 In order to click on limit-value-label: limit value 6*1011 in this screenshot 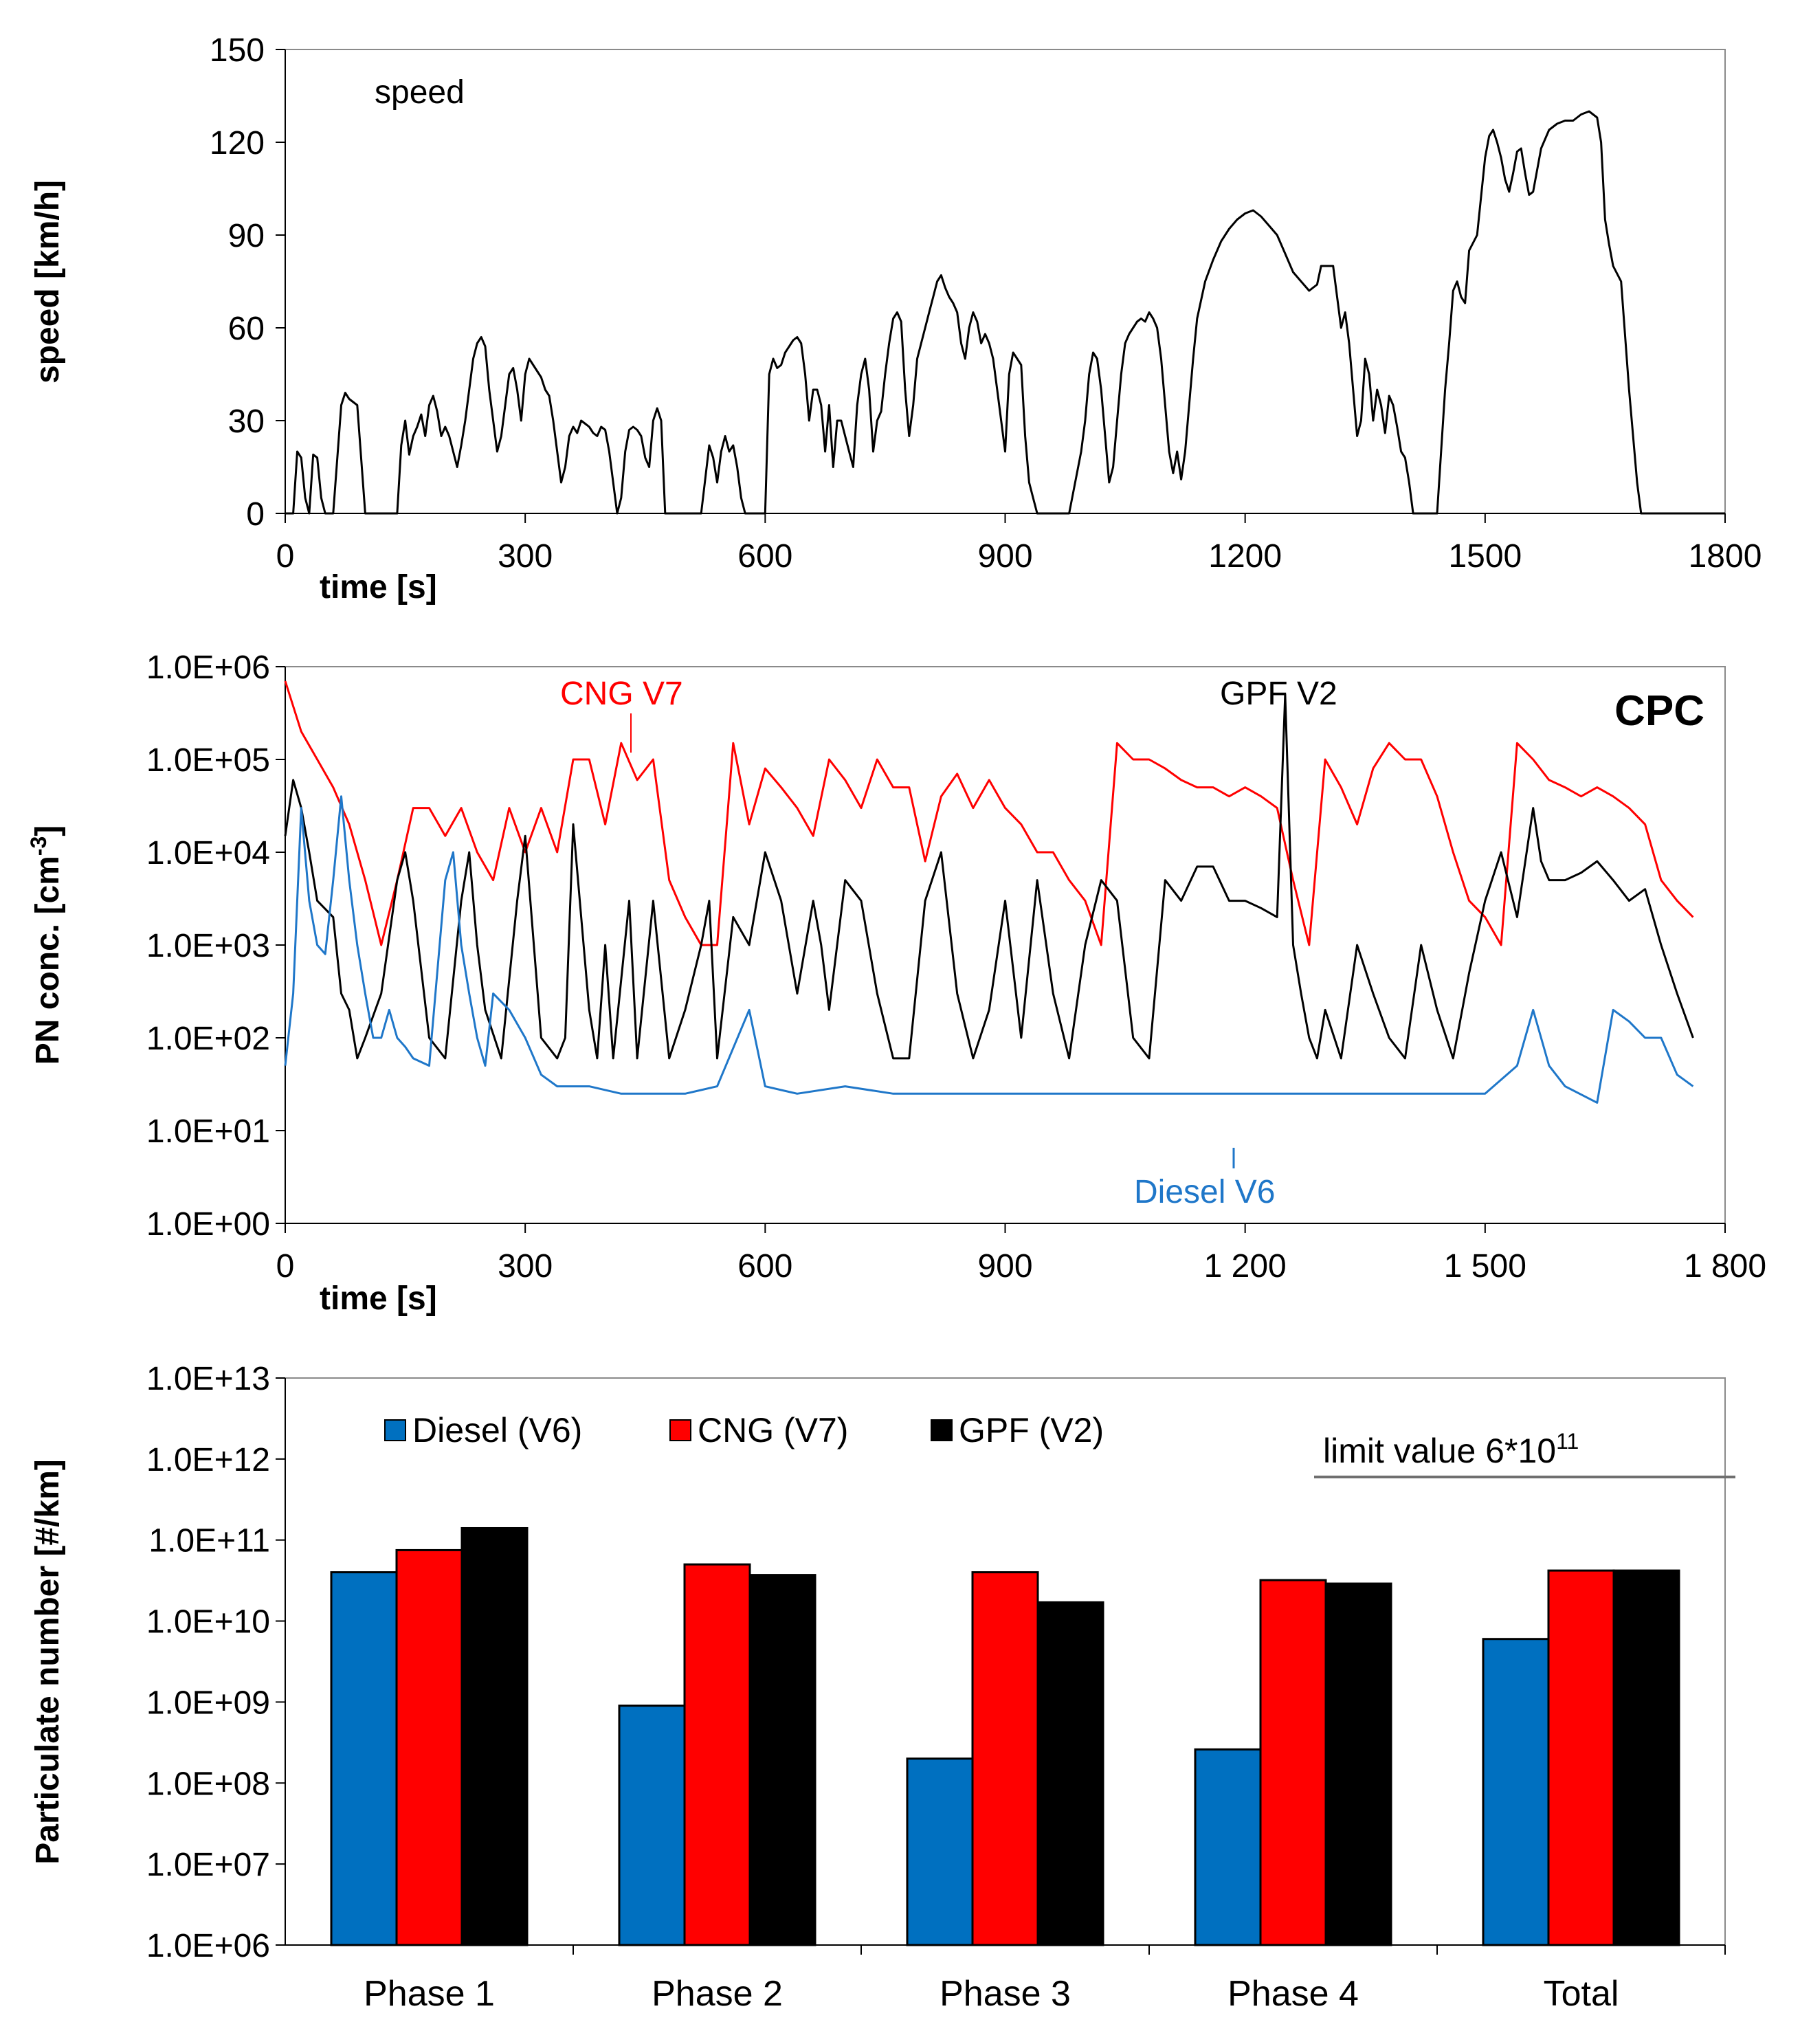, I will do `click(1451, 1449)`.